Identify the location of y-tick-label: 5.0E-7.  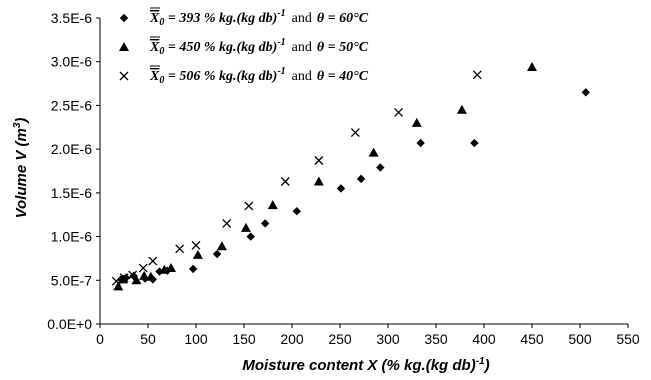
(71, 280).